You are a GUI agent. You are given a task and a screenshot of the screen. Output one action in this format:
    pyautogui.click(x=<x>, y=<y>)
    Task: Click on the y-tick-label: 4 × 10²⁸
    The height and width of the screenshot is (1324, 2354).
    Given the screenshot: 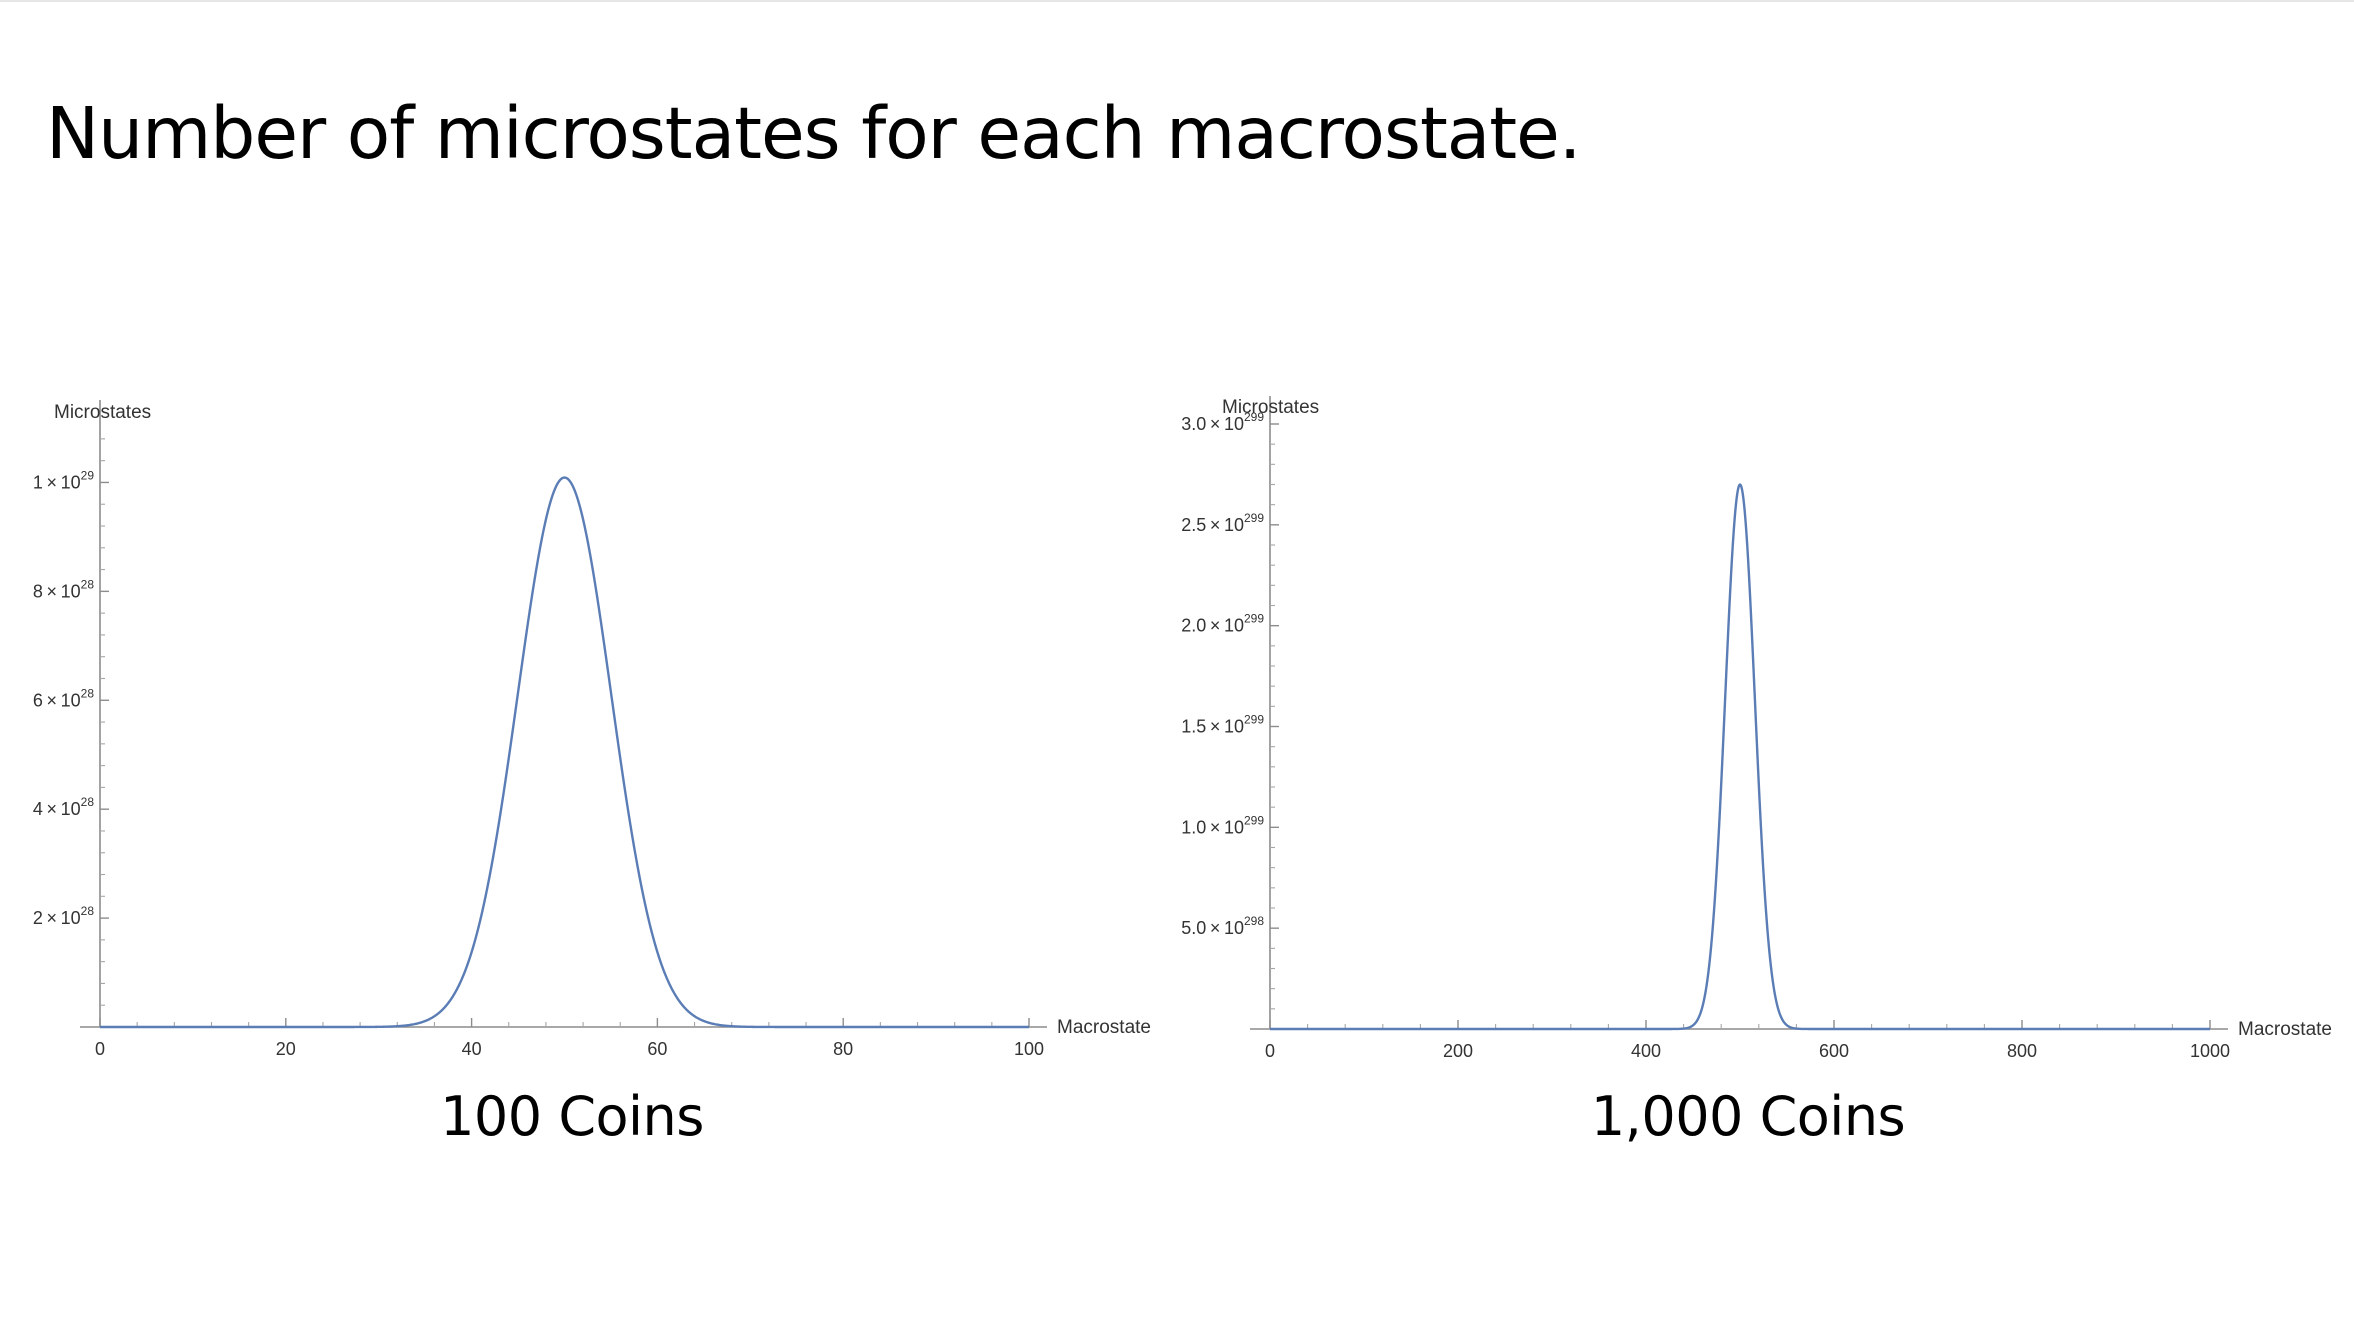 What is the action you would take?
    pyautogui.click(x=63, y=807)
    